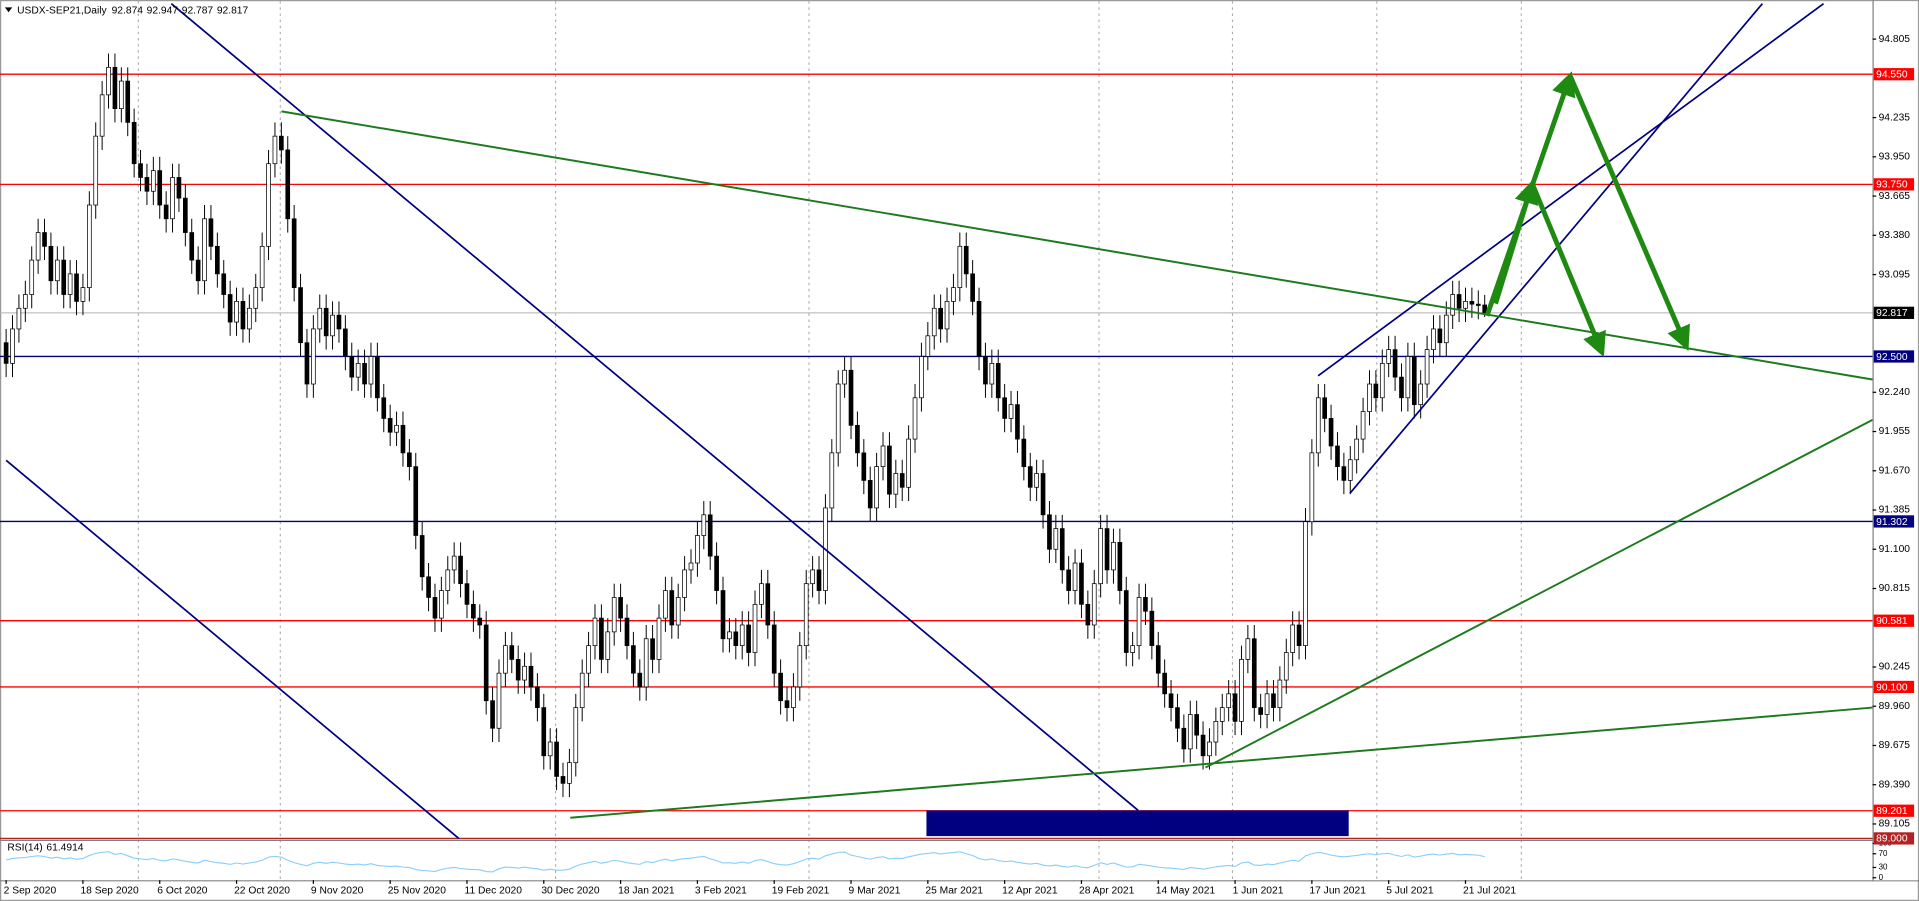 This screenshot has width=1919, height=901. Describe the element at coordinates (1892, 357) in the screenshot. I see `level-label: 92.500` at that location.